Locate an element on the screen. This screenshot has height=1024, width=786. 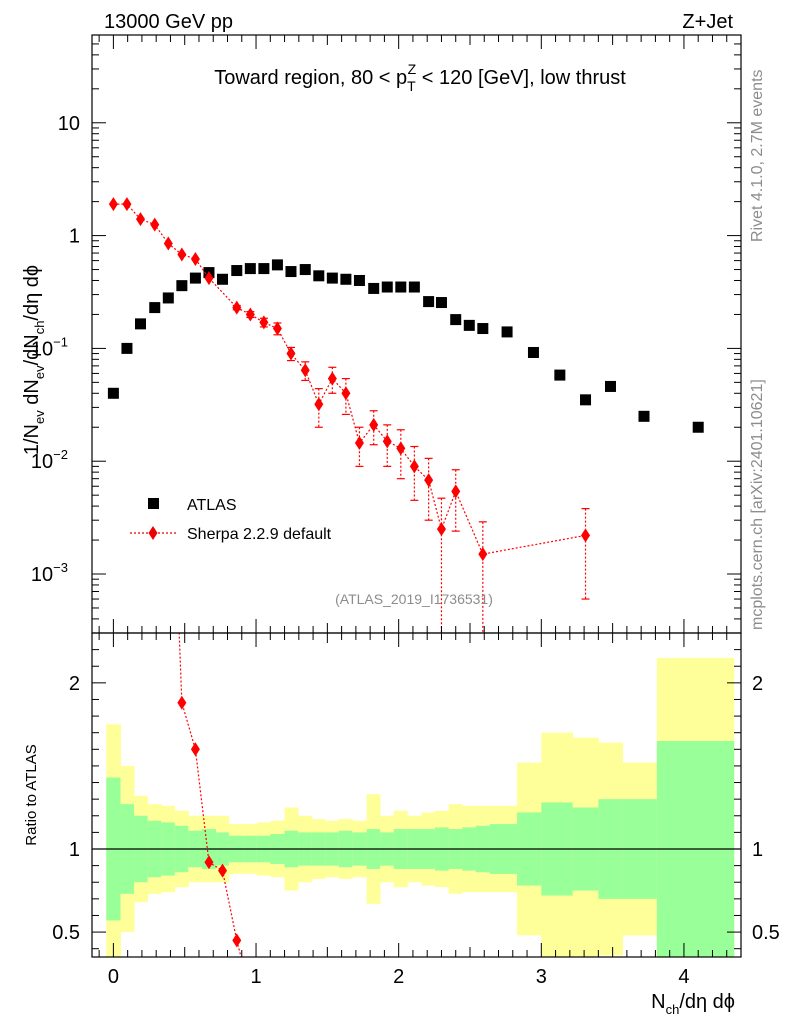
x-tick-label: 3 is located at coordinates (541, 977).